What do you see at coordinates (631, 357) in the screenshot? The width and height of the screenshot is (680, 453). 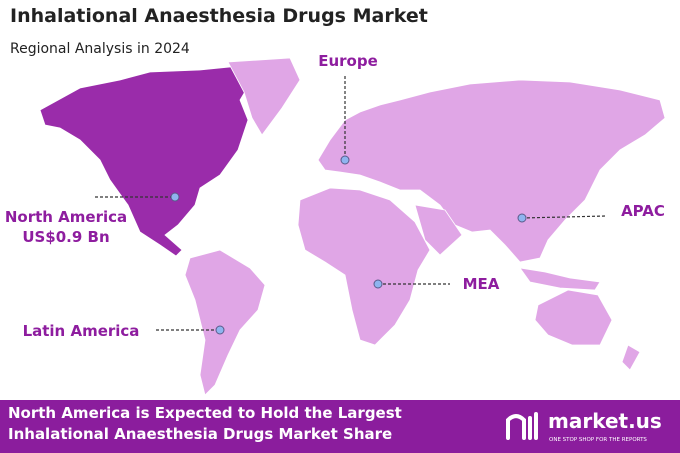 I see `new-zealand-shape` at bounding box center [631, 357].